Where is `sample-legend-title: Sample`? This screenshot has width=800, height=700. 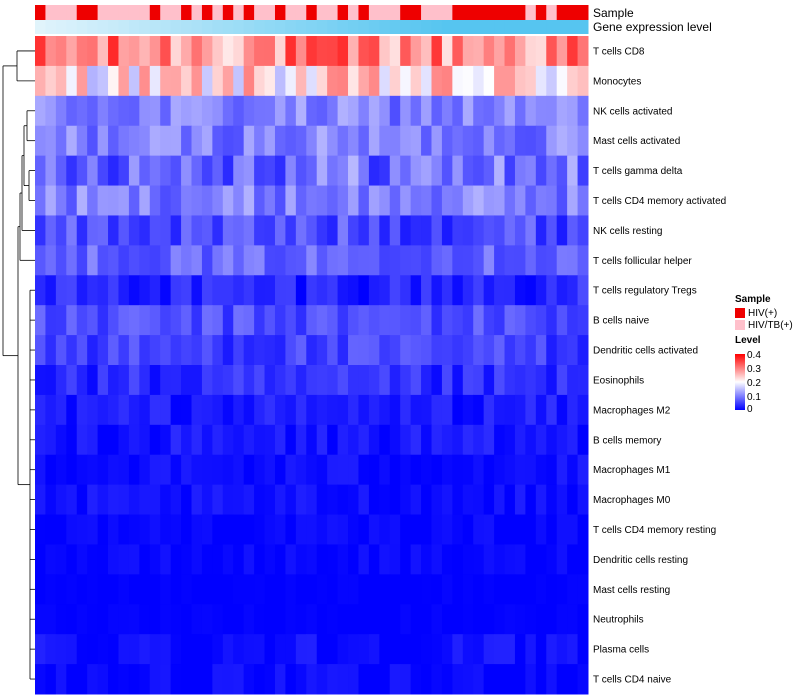
sample-legend-title: Sample is located at coordinates (753, 299).